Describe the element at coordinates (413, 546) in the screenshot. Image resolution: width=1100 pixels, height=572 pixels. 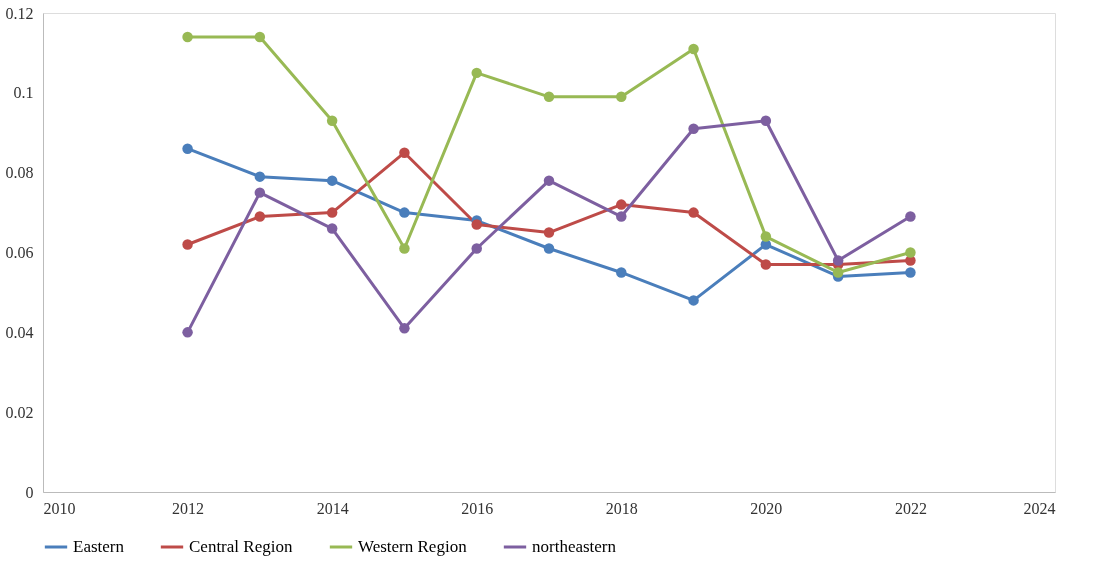
I see `legend-label: Western Region` at that location.